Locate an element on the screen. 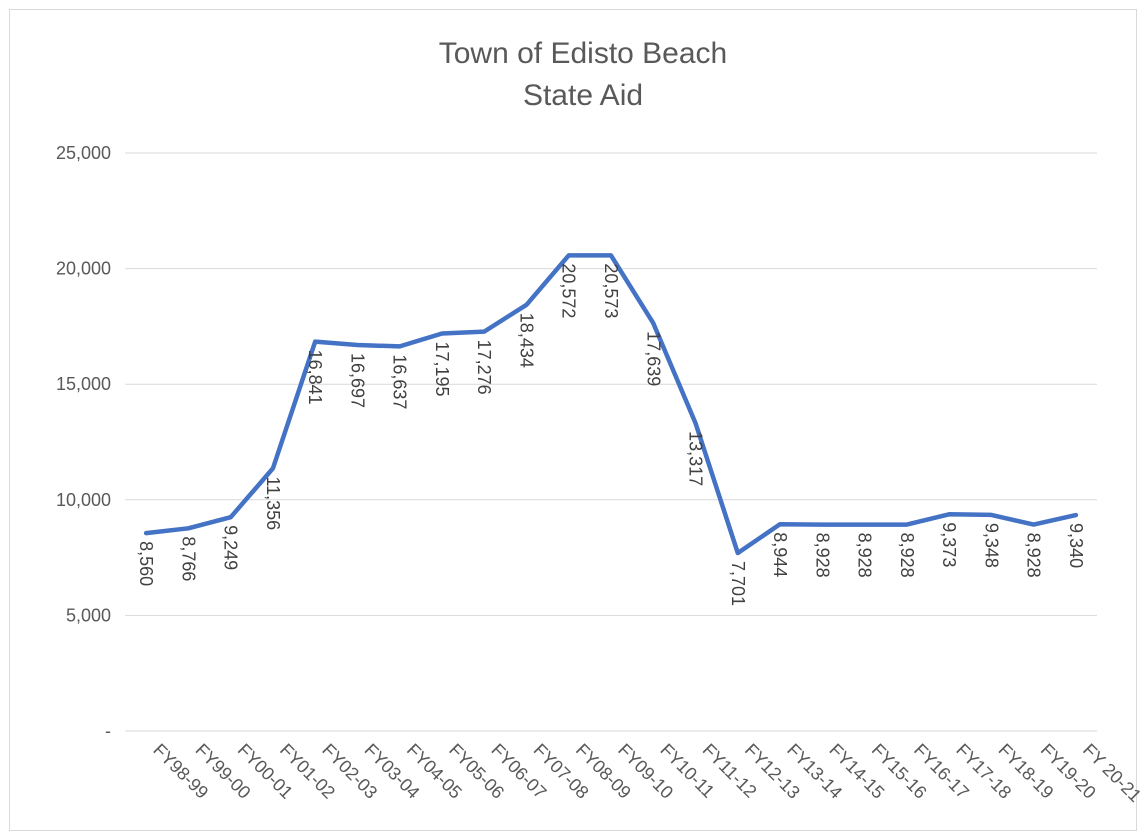 The height and width of the screenshot is (840, 1147). data-label: 9,340 is located at coordinates (1076, 545).